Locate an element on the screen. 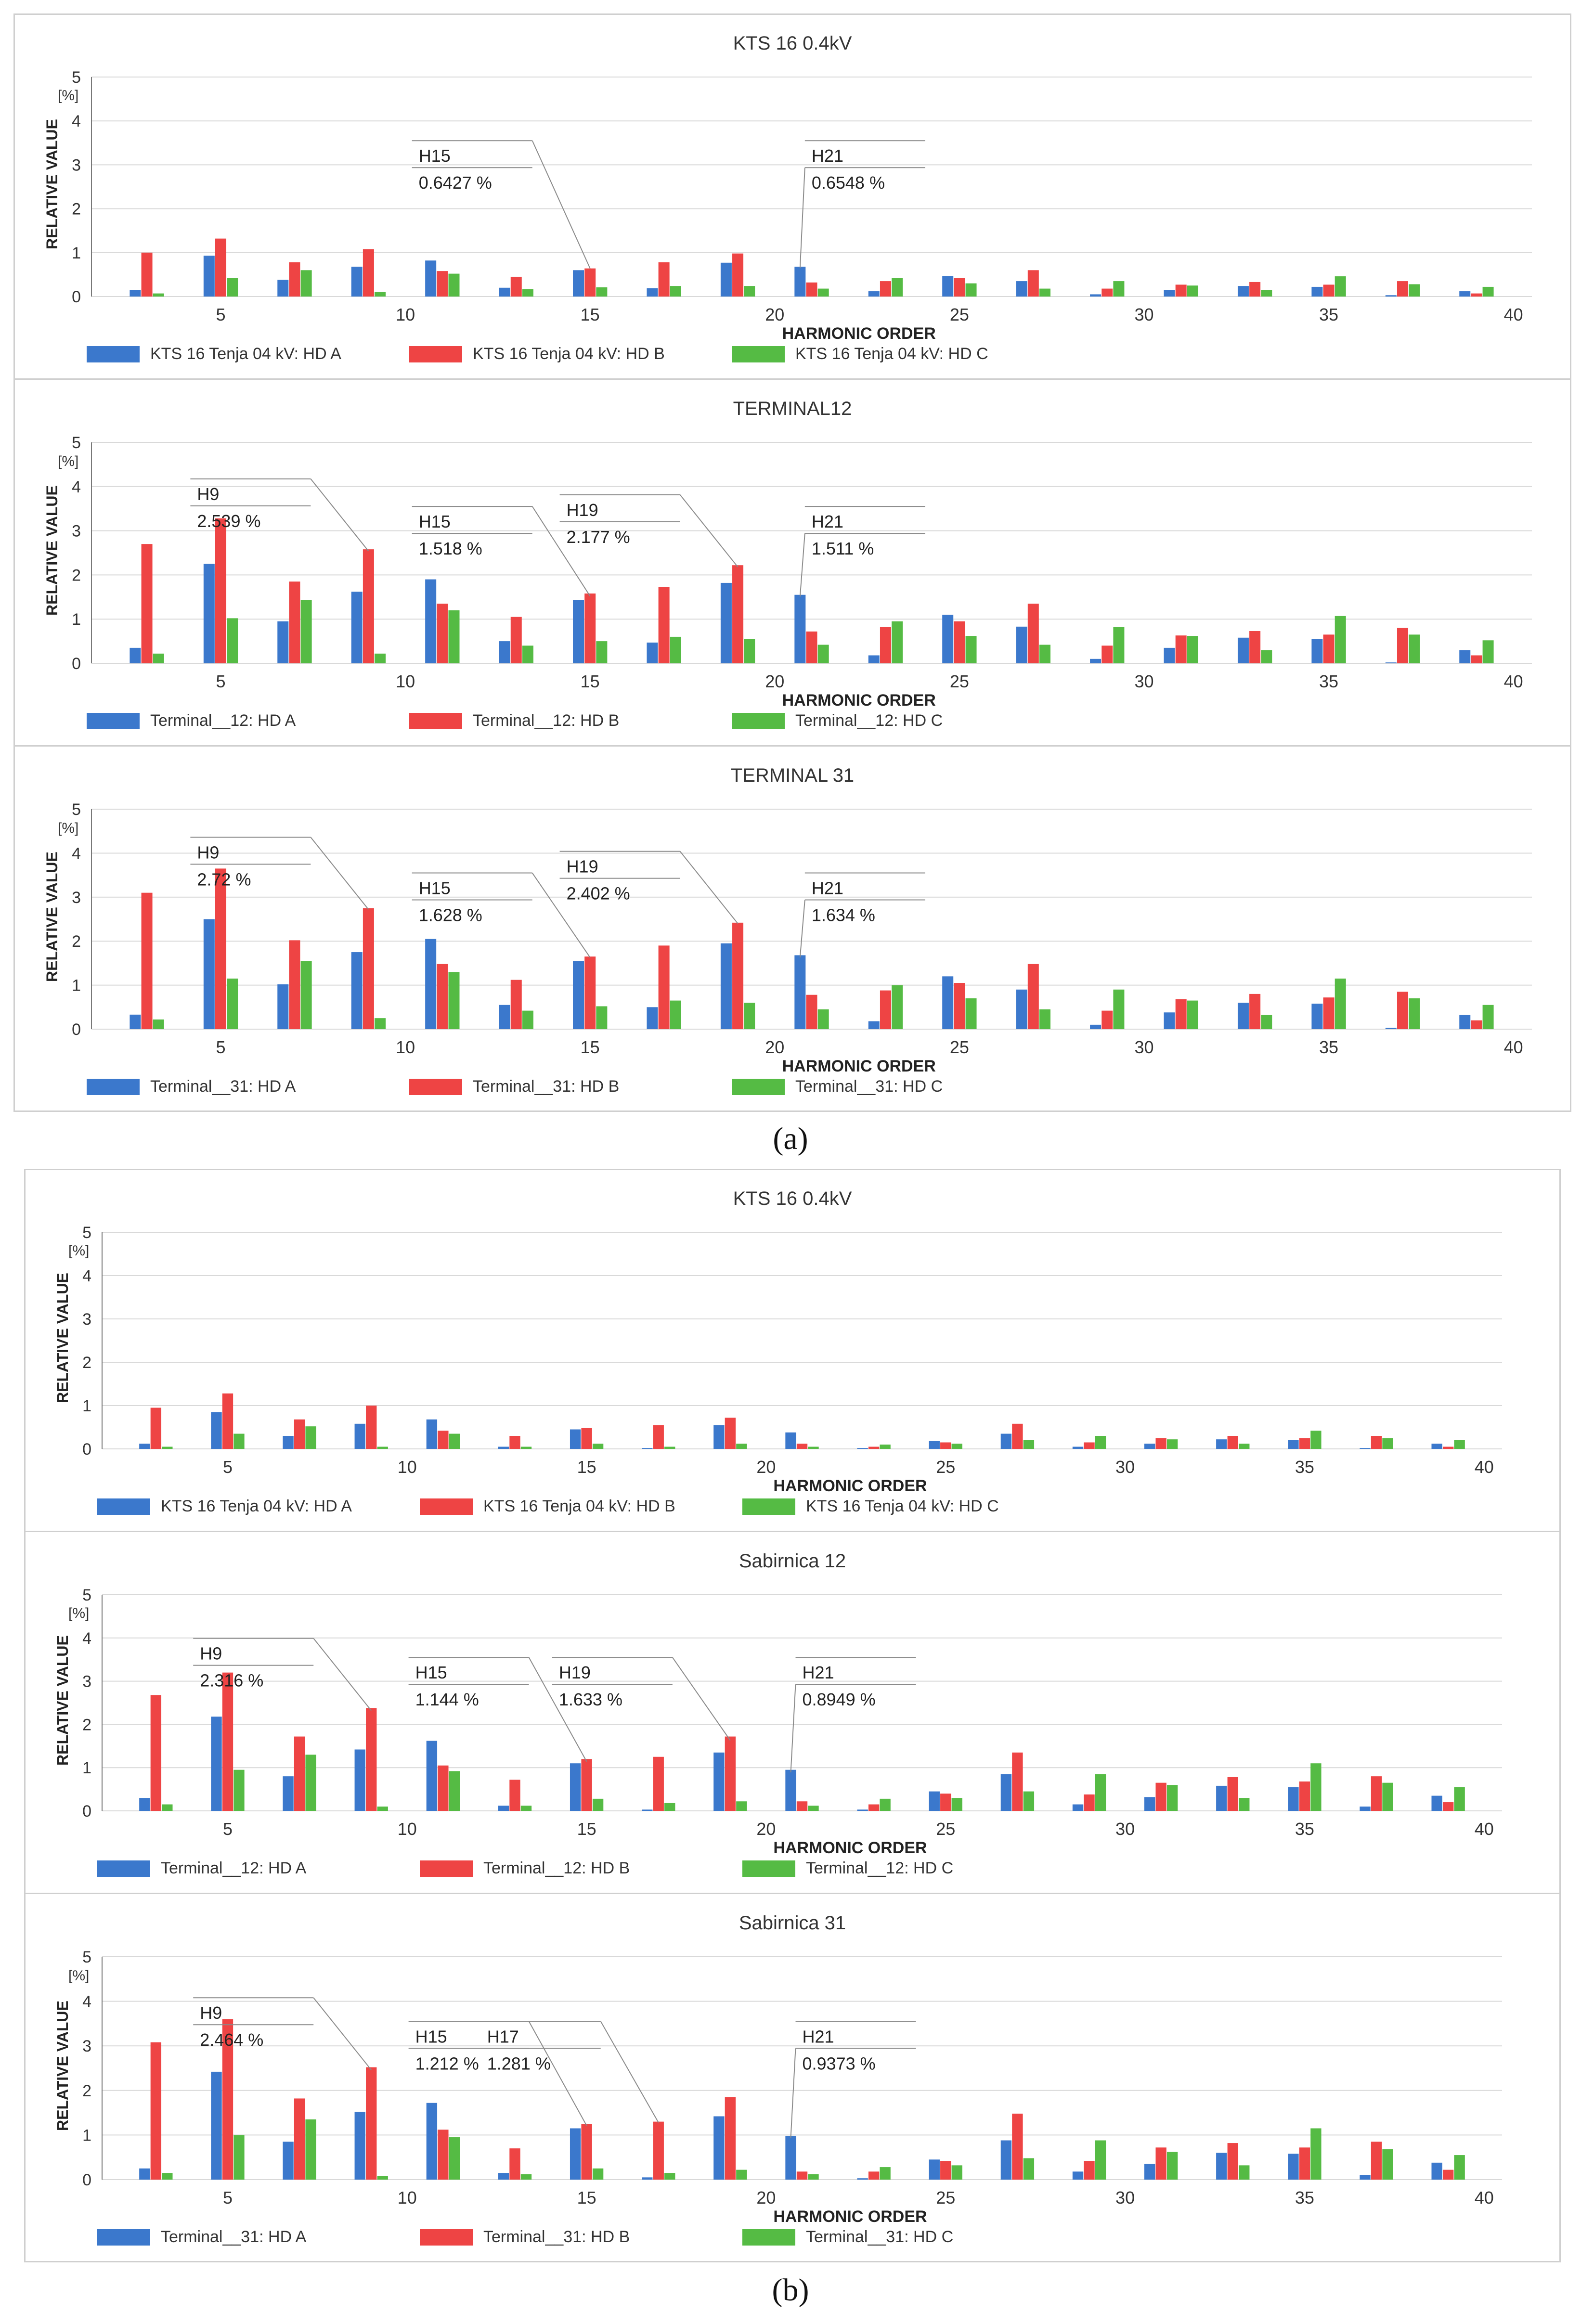  legend-item-b: KTS 16 Tenja 04 kV: HD B is located at coordinates (551, 354).